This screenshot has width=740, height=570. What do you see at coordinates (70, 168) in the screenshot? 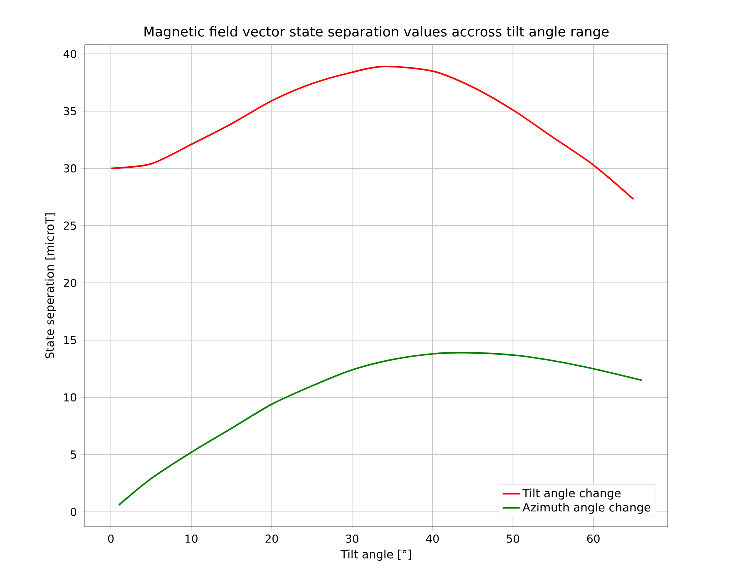
I see `y-tick-label: 30` at bounding box center [70, 168].